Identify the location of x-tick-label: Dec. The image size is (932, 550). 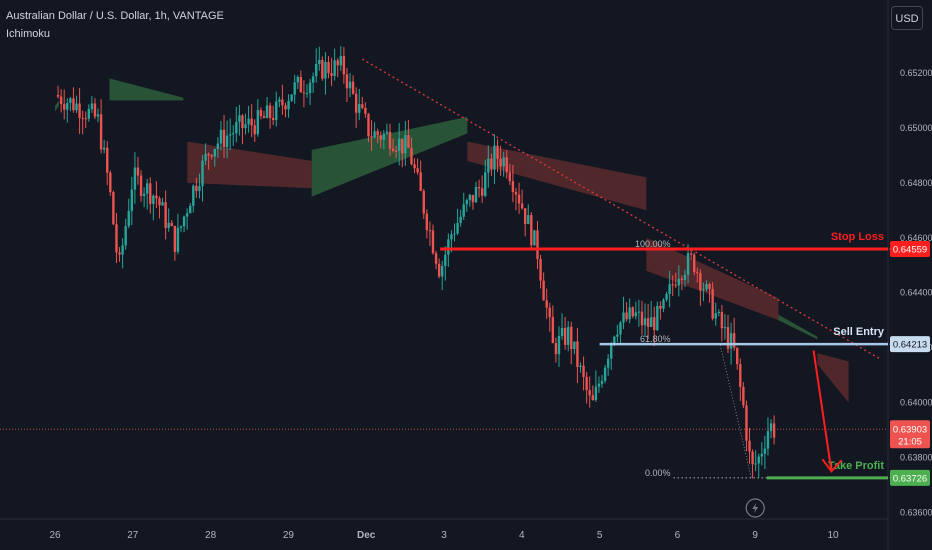
(366, 535).